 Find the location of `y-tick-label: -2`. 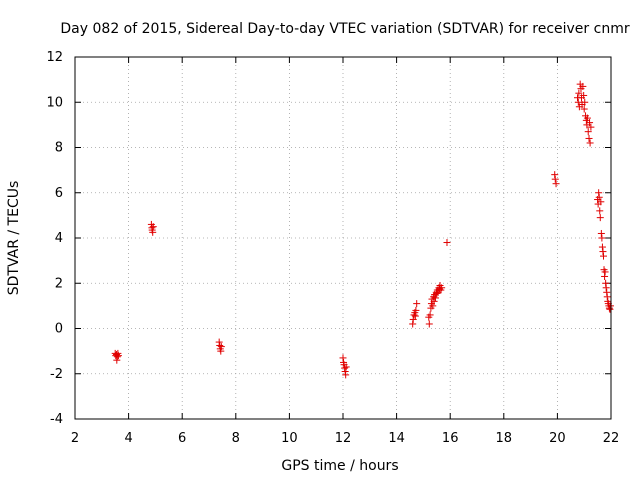

y-tick-label: -2 is located at coordinates (56, 374).